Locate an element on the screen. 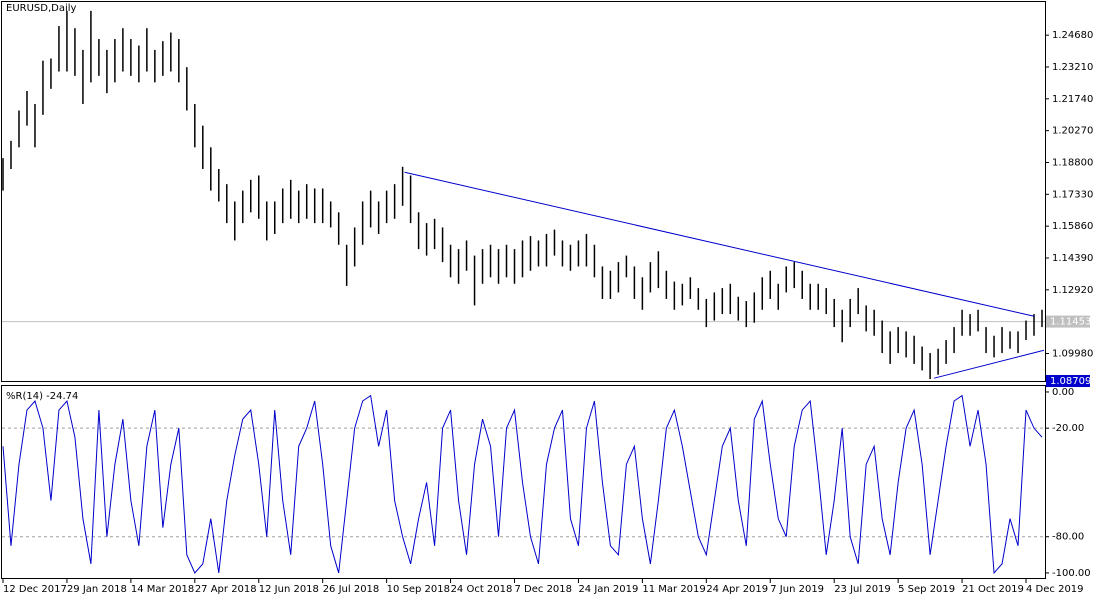 The image size is (1100, 600). x-tick-label: 5 Sep 2019 is located at coordinates (926, 589).